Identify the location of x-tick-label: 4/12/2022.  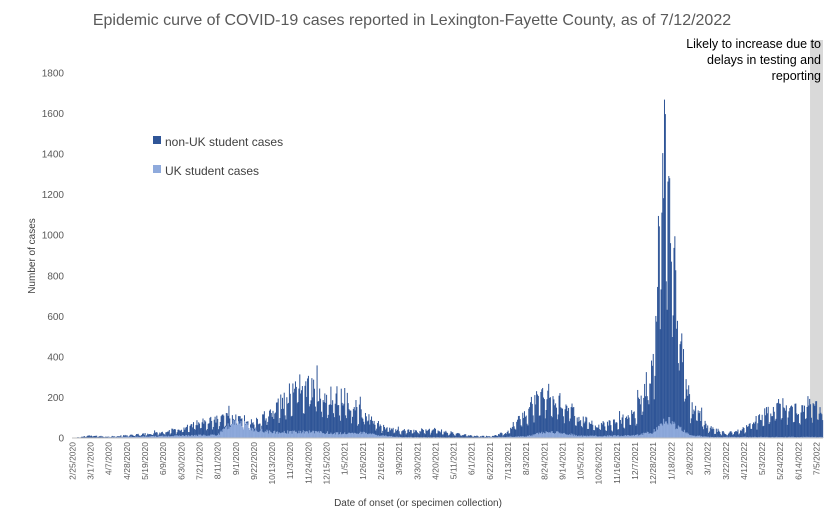
(744, 461).